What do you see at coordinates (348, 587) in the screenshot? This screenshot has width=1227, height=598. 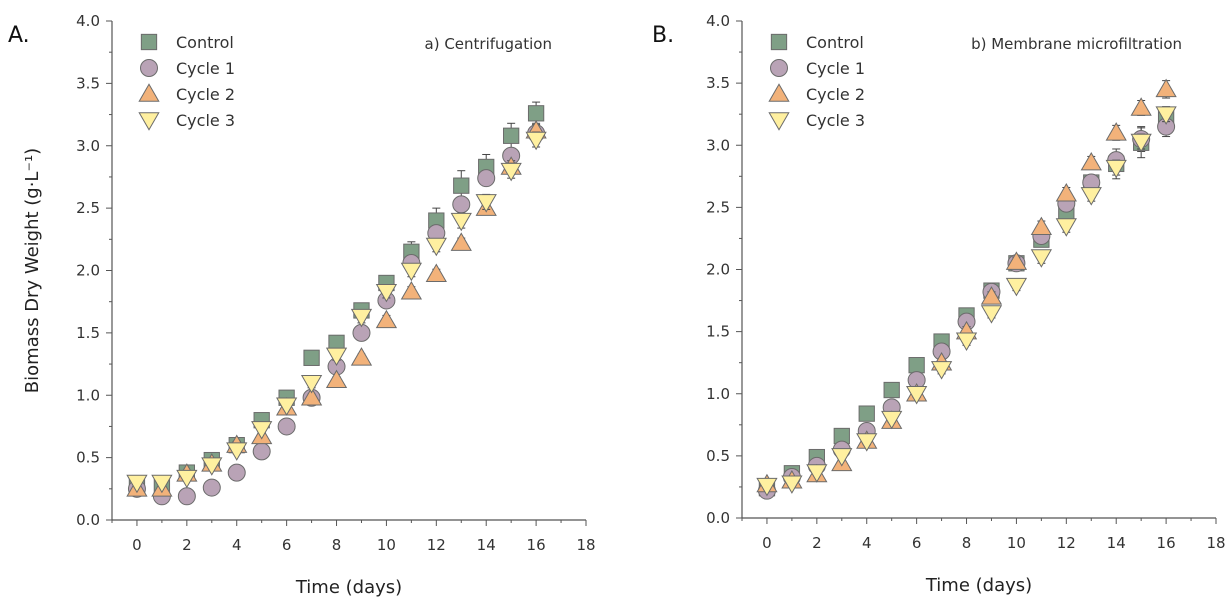 I see `x-axis-title: Time (days)` at bounding box center [348, 587].